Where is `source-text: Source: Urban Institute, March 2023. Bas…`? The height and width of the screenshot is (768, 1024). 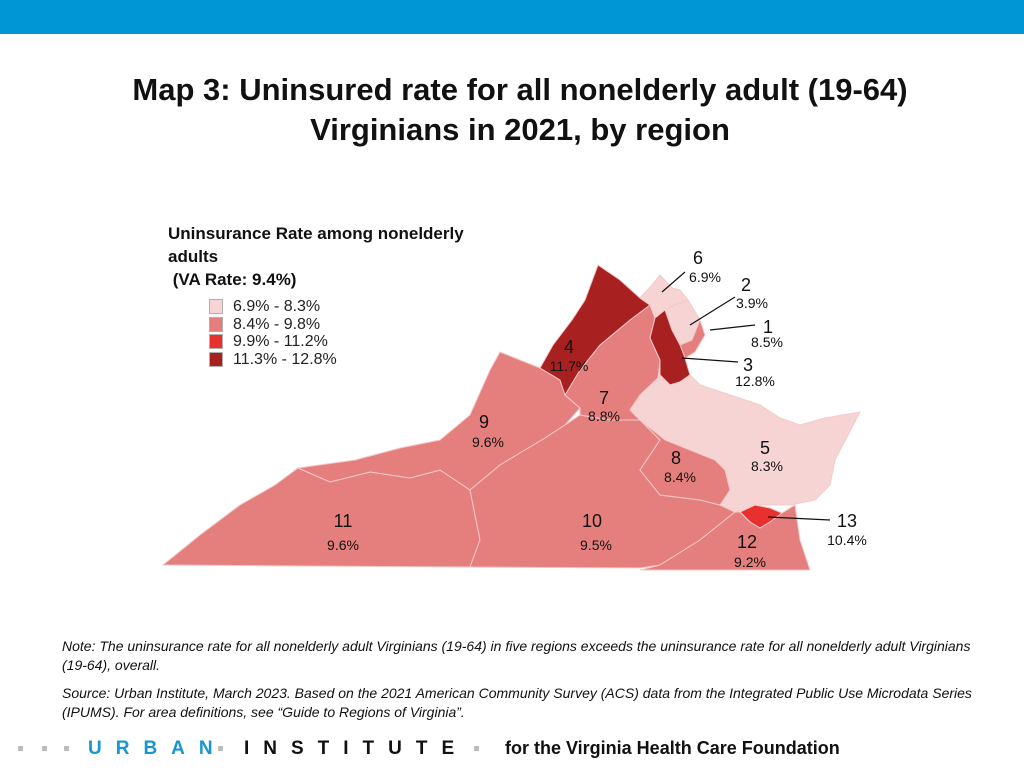
source-text: Source: Urban Institute, March 2023. Bas… is located at coordinates (517, 702).